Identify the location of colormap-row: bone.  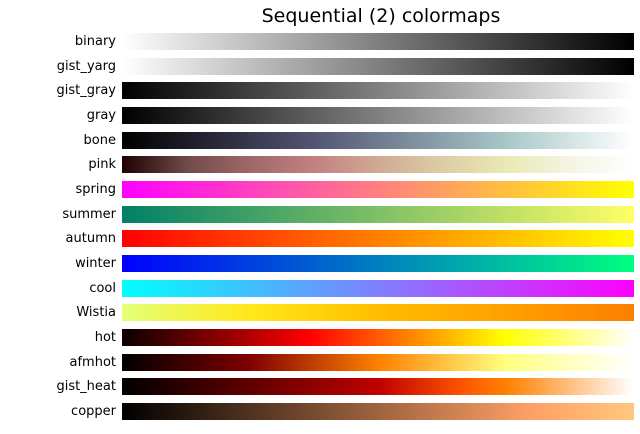
(317, 140).